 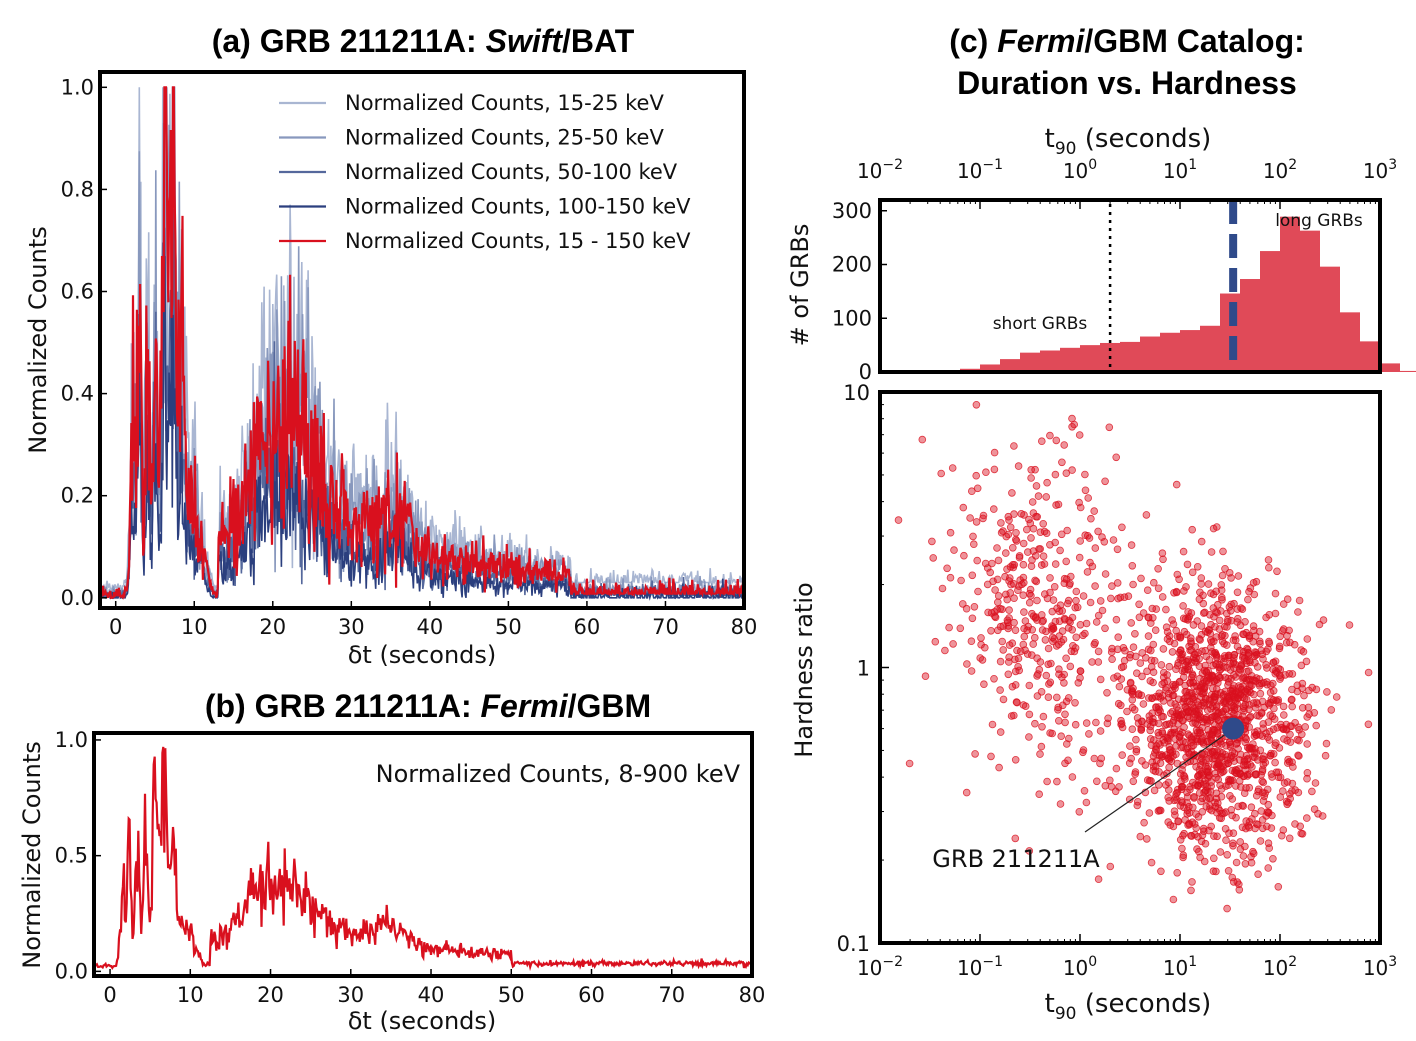 I want to click on y-tick-label: 0, so click(x=865, y=372).